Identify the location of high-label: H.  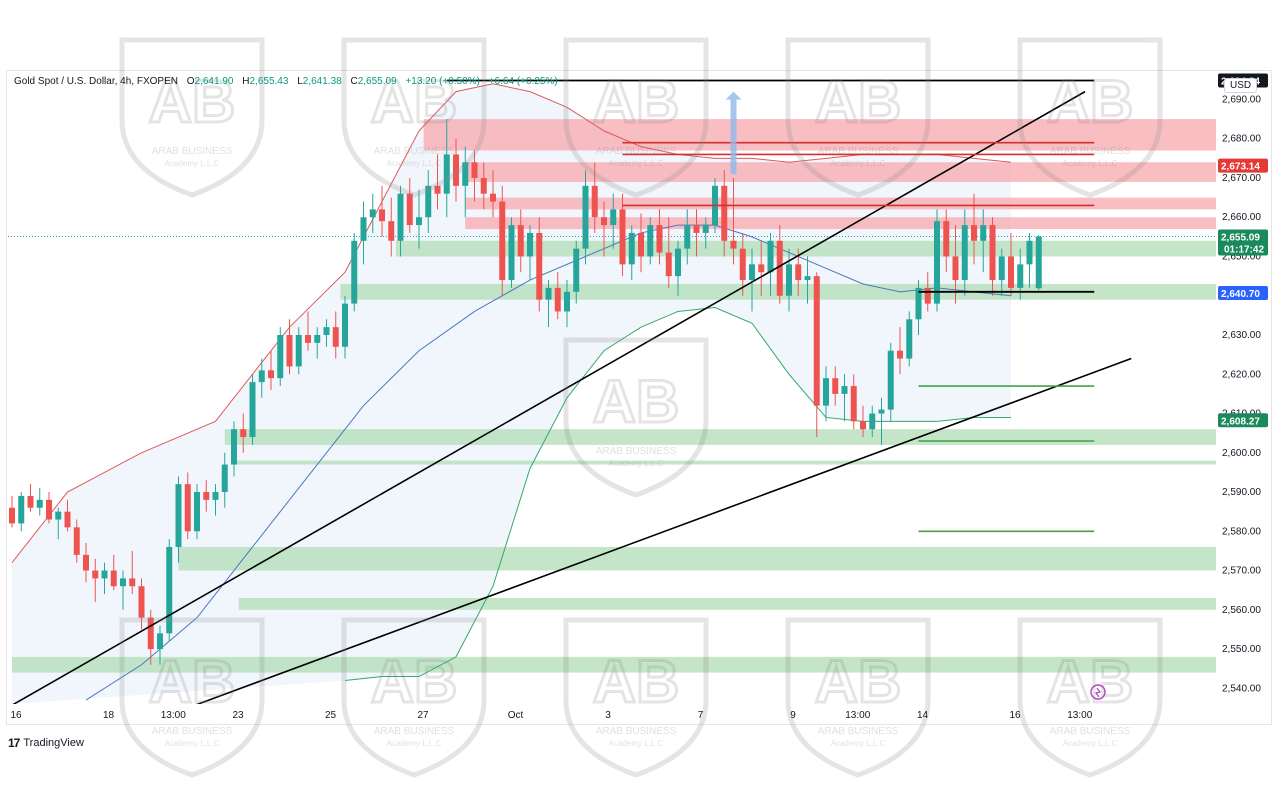
(246, 81).